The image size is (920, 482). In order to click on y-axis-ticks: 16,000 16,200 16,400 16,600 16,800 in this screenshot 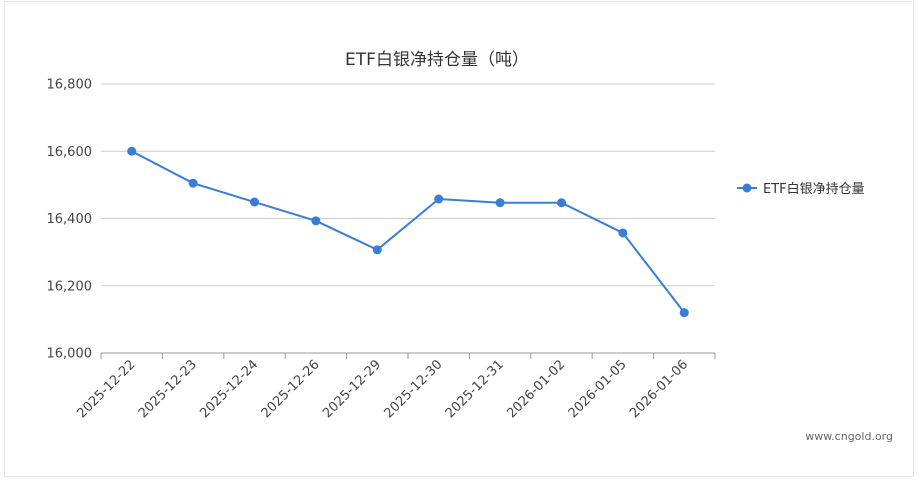, I will do `click(70, 220)`.